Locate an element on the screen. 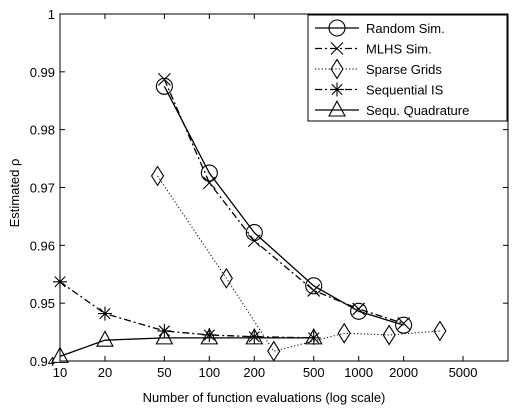 The width and height of the screenshot is (515, 409). legend-box is located at coordinates (407, 68).